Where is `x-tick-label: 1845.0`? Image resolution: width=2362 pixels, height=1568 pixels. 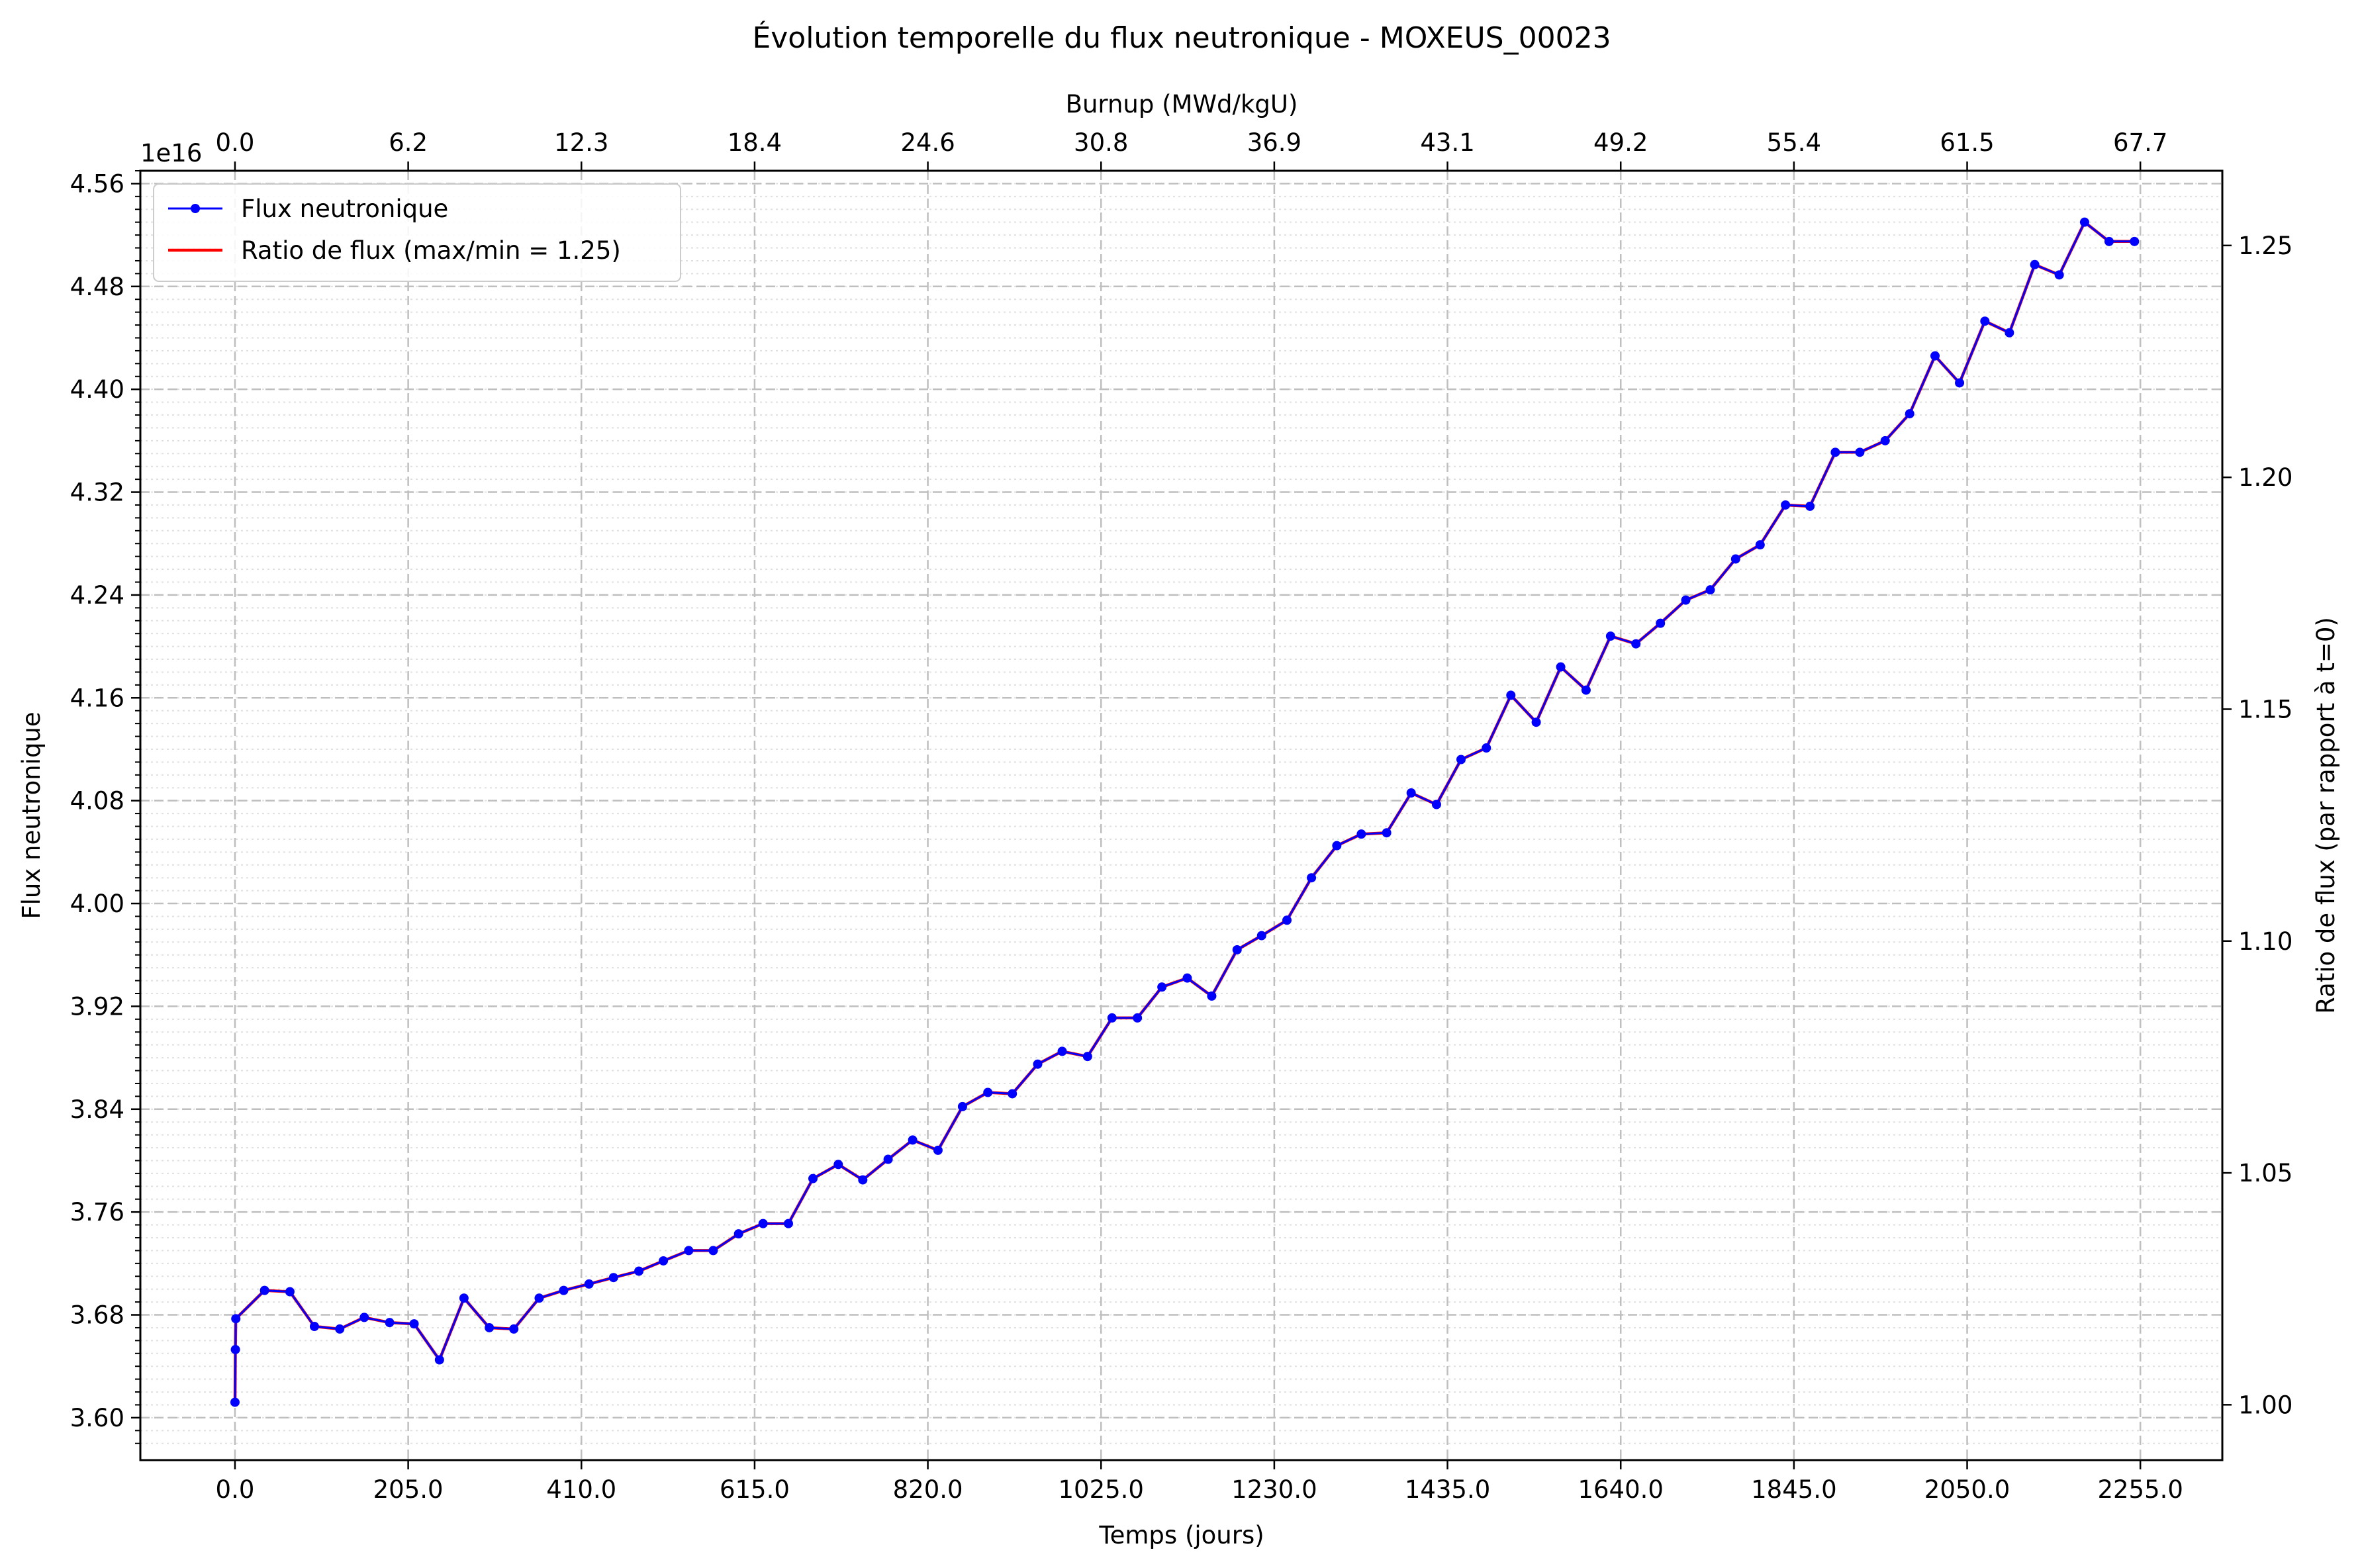 x-tick-label: 1845.0 is located at coordinates (1794, 1489).